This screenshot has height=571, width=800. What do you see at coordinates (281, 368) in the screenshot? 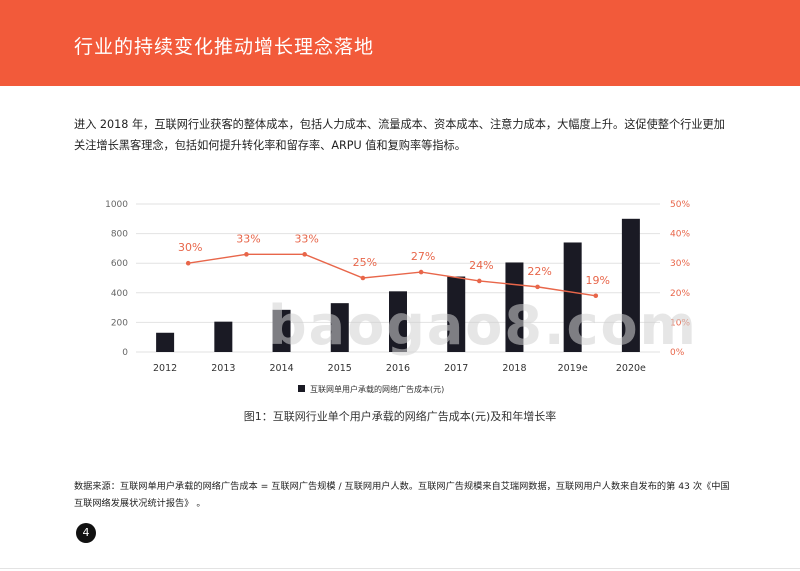
I see `x-tick-label: 2014` at bounding box center [281, 368].